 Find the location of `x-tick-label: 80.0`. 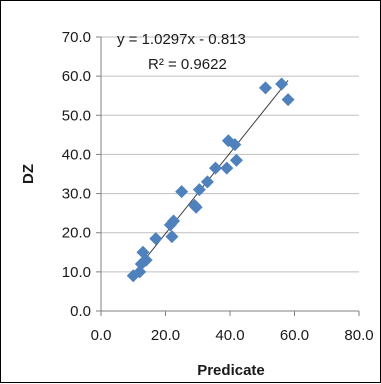

x-tick-label: 80.0 is located at coordinates (358, 335).